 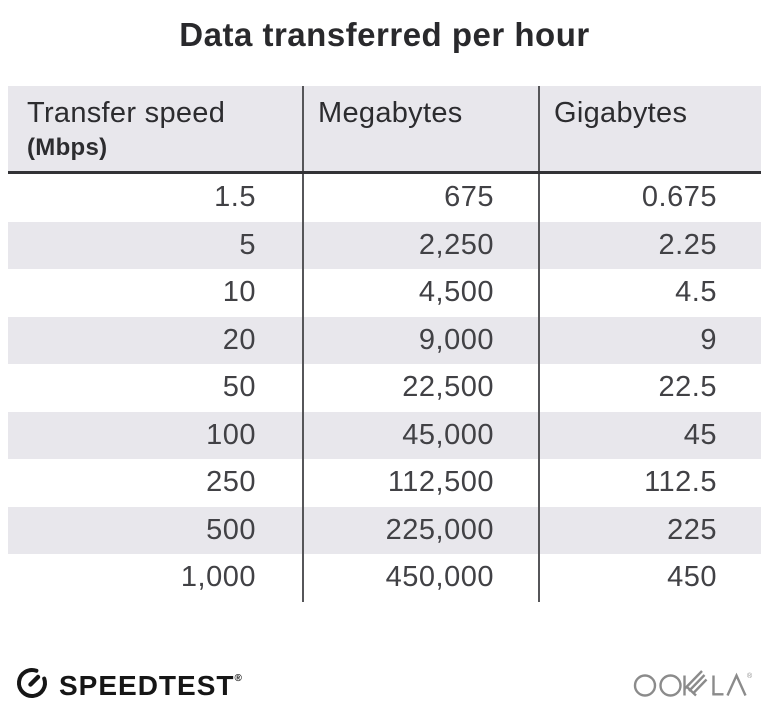 What do you see at coordinates (420, 578) in the screenshot?
I see `cell-megabytes: 450,000` at bounding box center [420, 578].